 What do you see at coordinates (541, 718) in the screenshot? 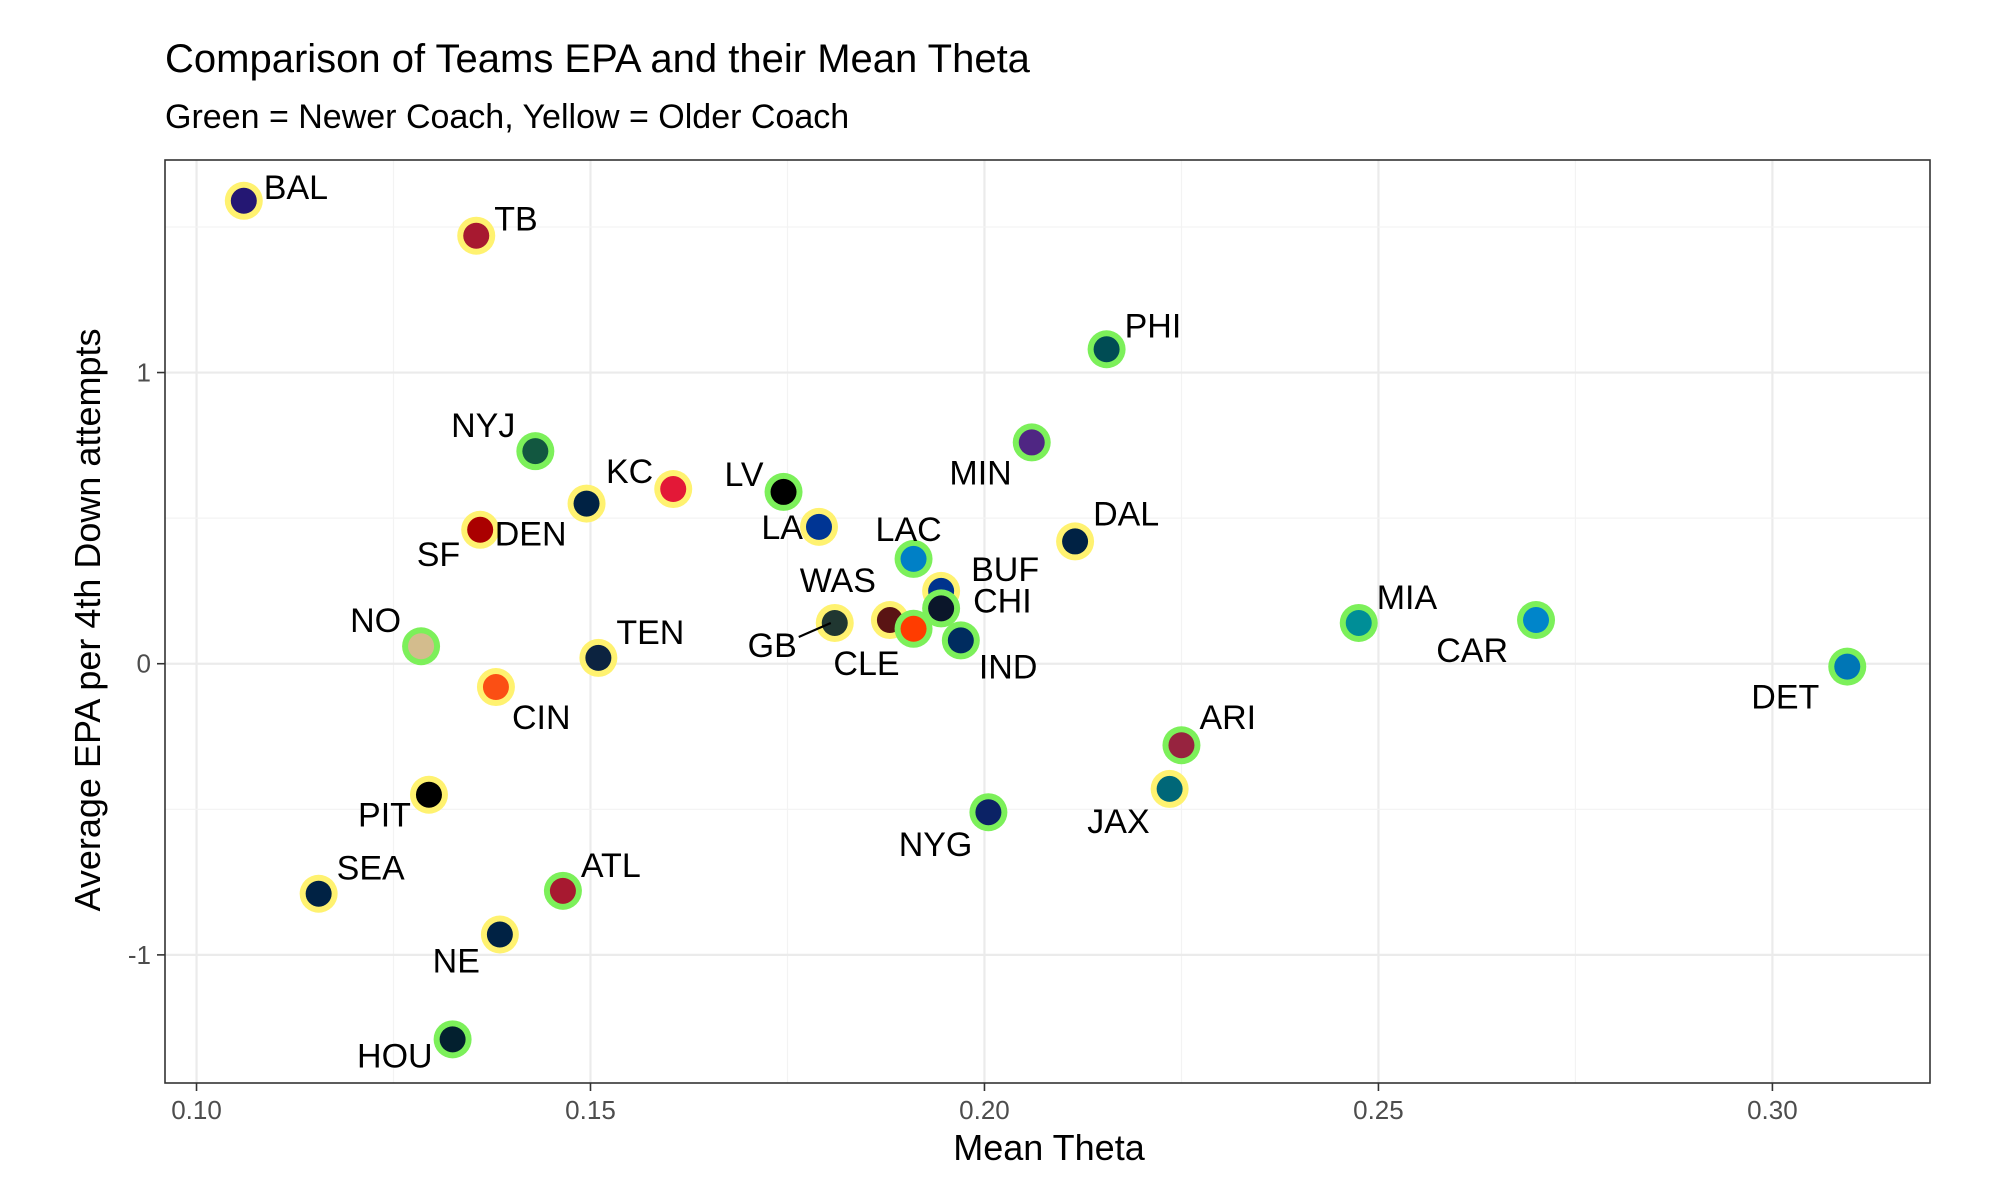
I see `point-label-cin: CIN` at bounding box center [541, 718].